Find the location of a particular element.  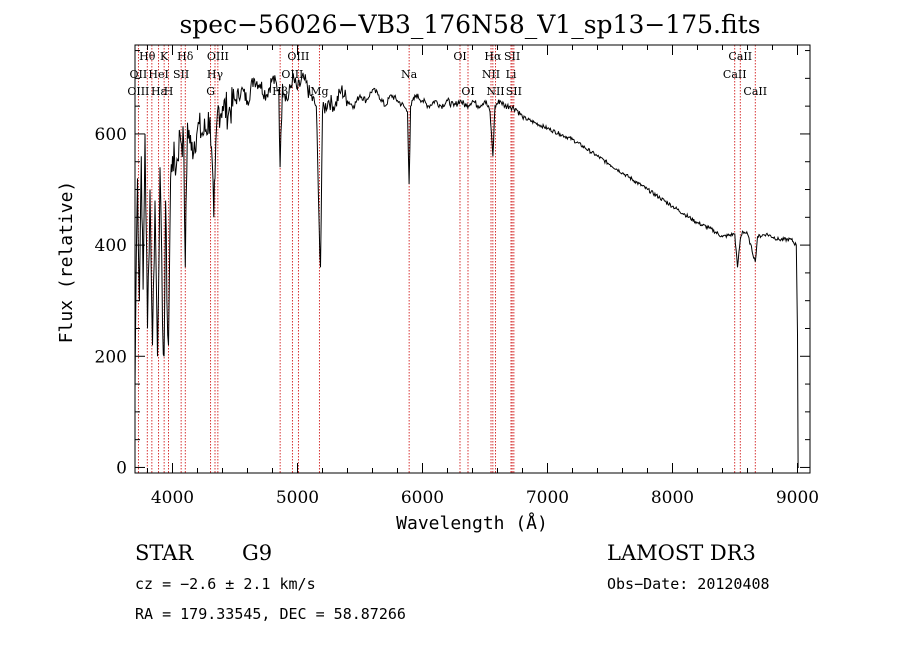

ra-dec-coordinates: RA = 179.33545, DEC = 58.87266 is located at coordinates (270, 614).